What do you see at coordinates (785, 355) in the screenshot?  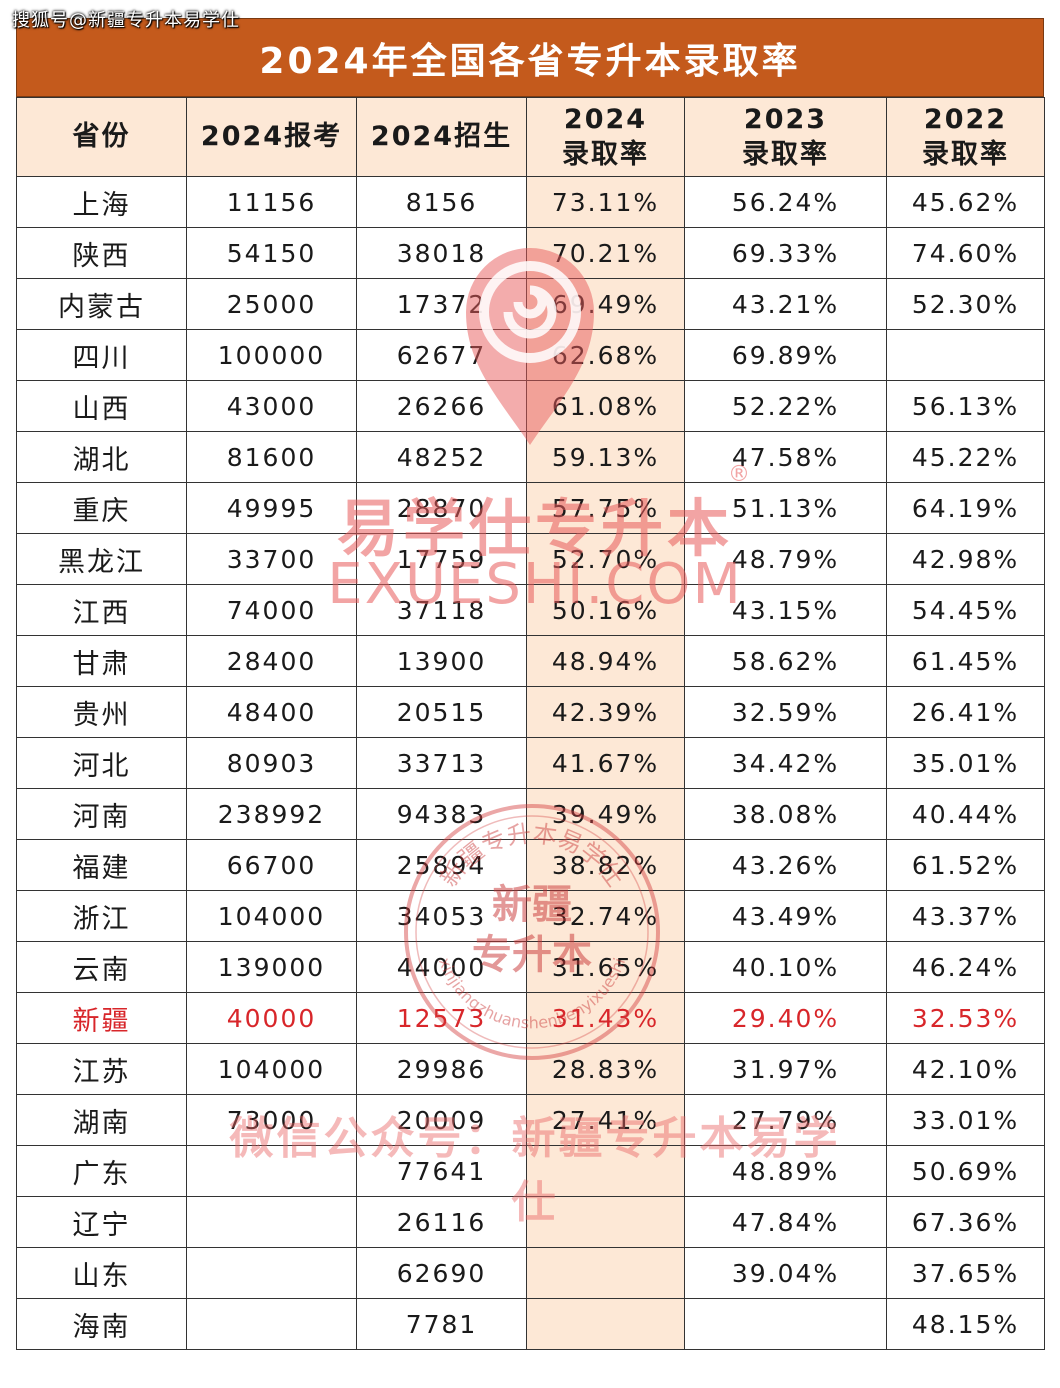 I see `cell-rate-2023: 69.89%` at bounding box center [785, 355].